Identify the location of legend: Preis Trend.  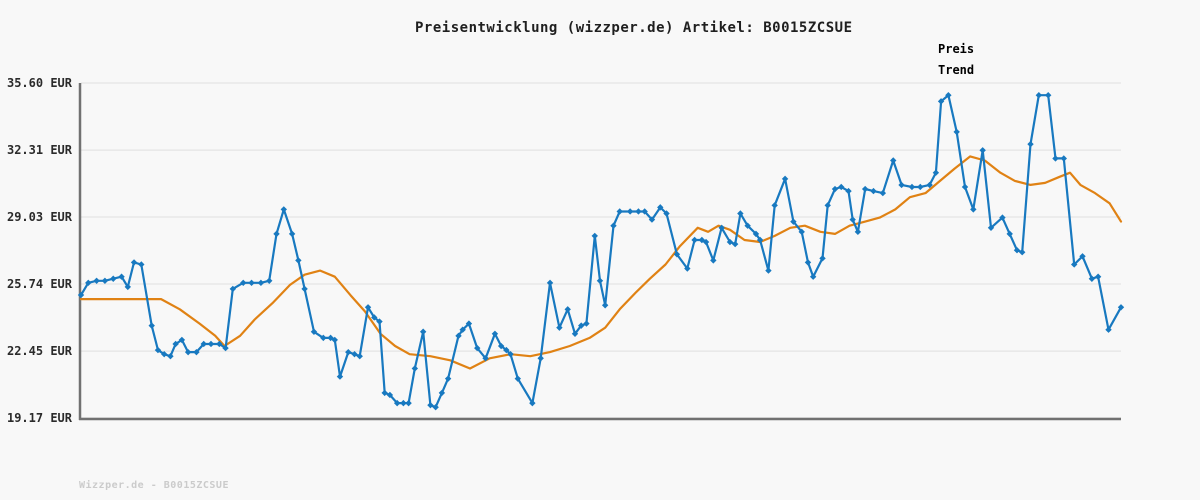
(956, 60).